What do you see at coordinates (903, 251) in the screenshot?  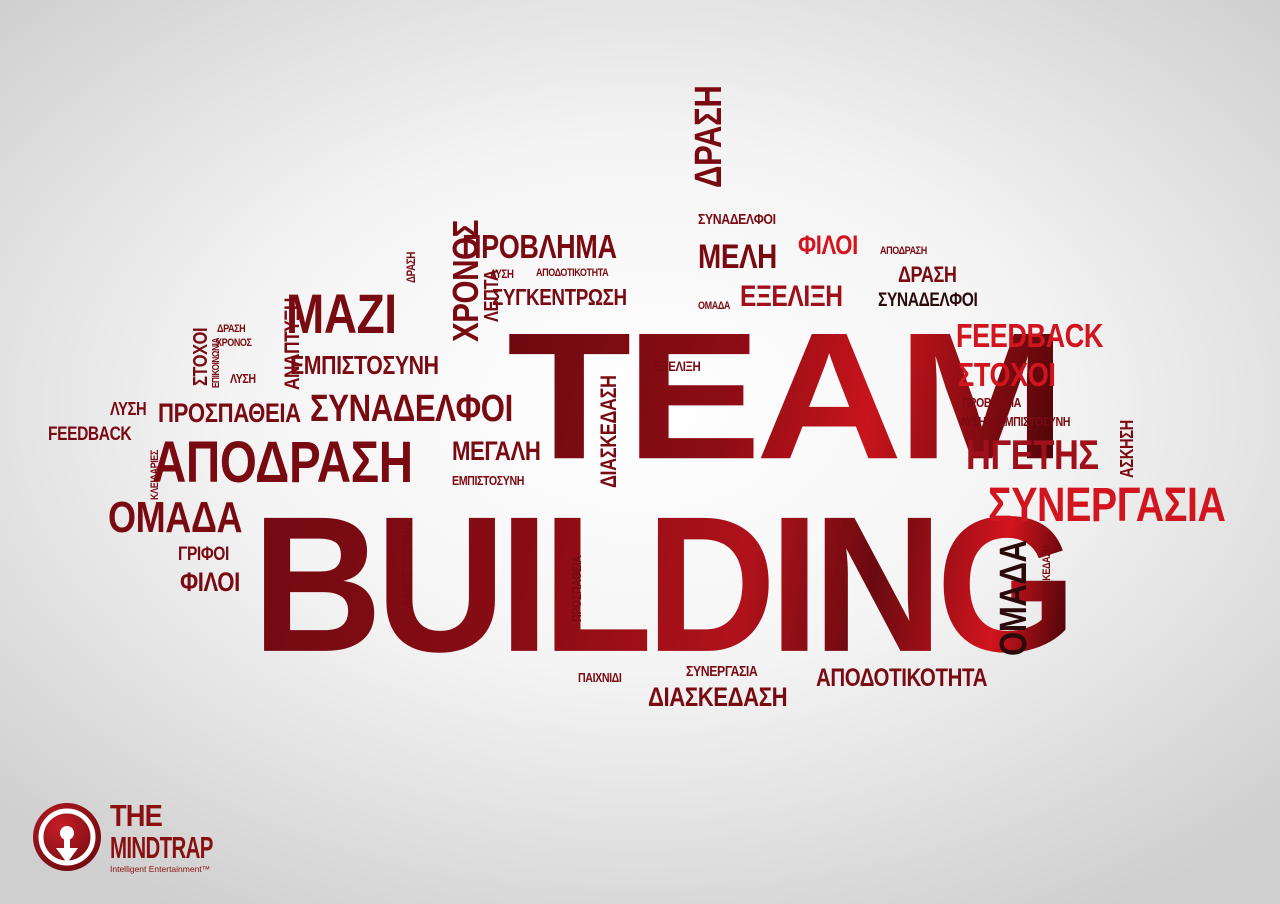 I see `word-apodrasi-small-top: ΑΠΟΔΡΑΣΗ` at bounding box center [903, 251].